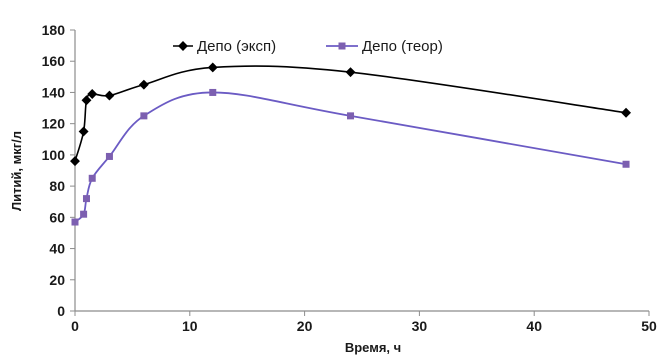 The height and width of the screenshot is (356, 662). Describe the element at coordinates (57, 186) in the screenshot. I see `y-tick-label: 80` at that location.